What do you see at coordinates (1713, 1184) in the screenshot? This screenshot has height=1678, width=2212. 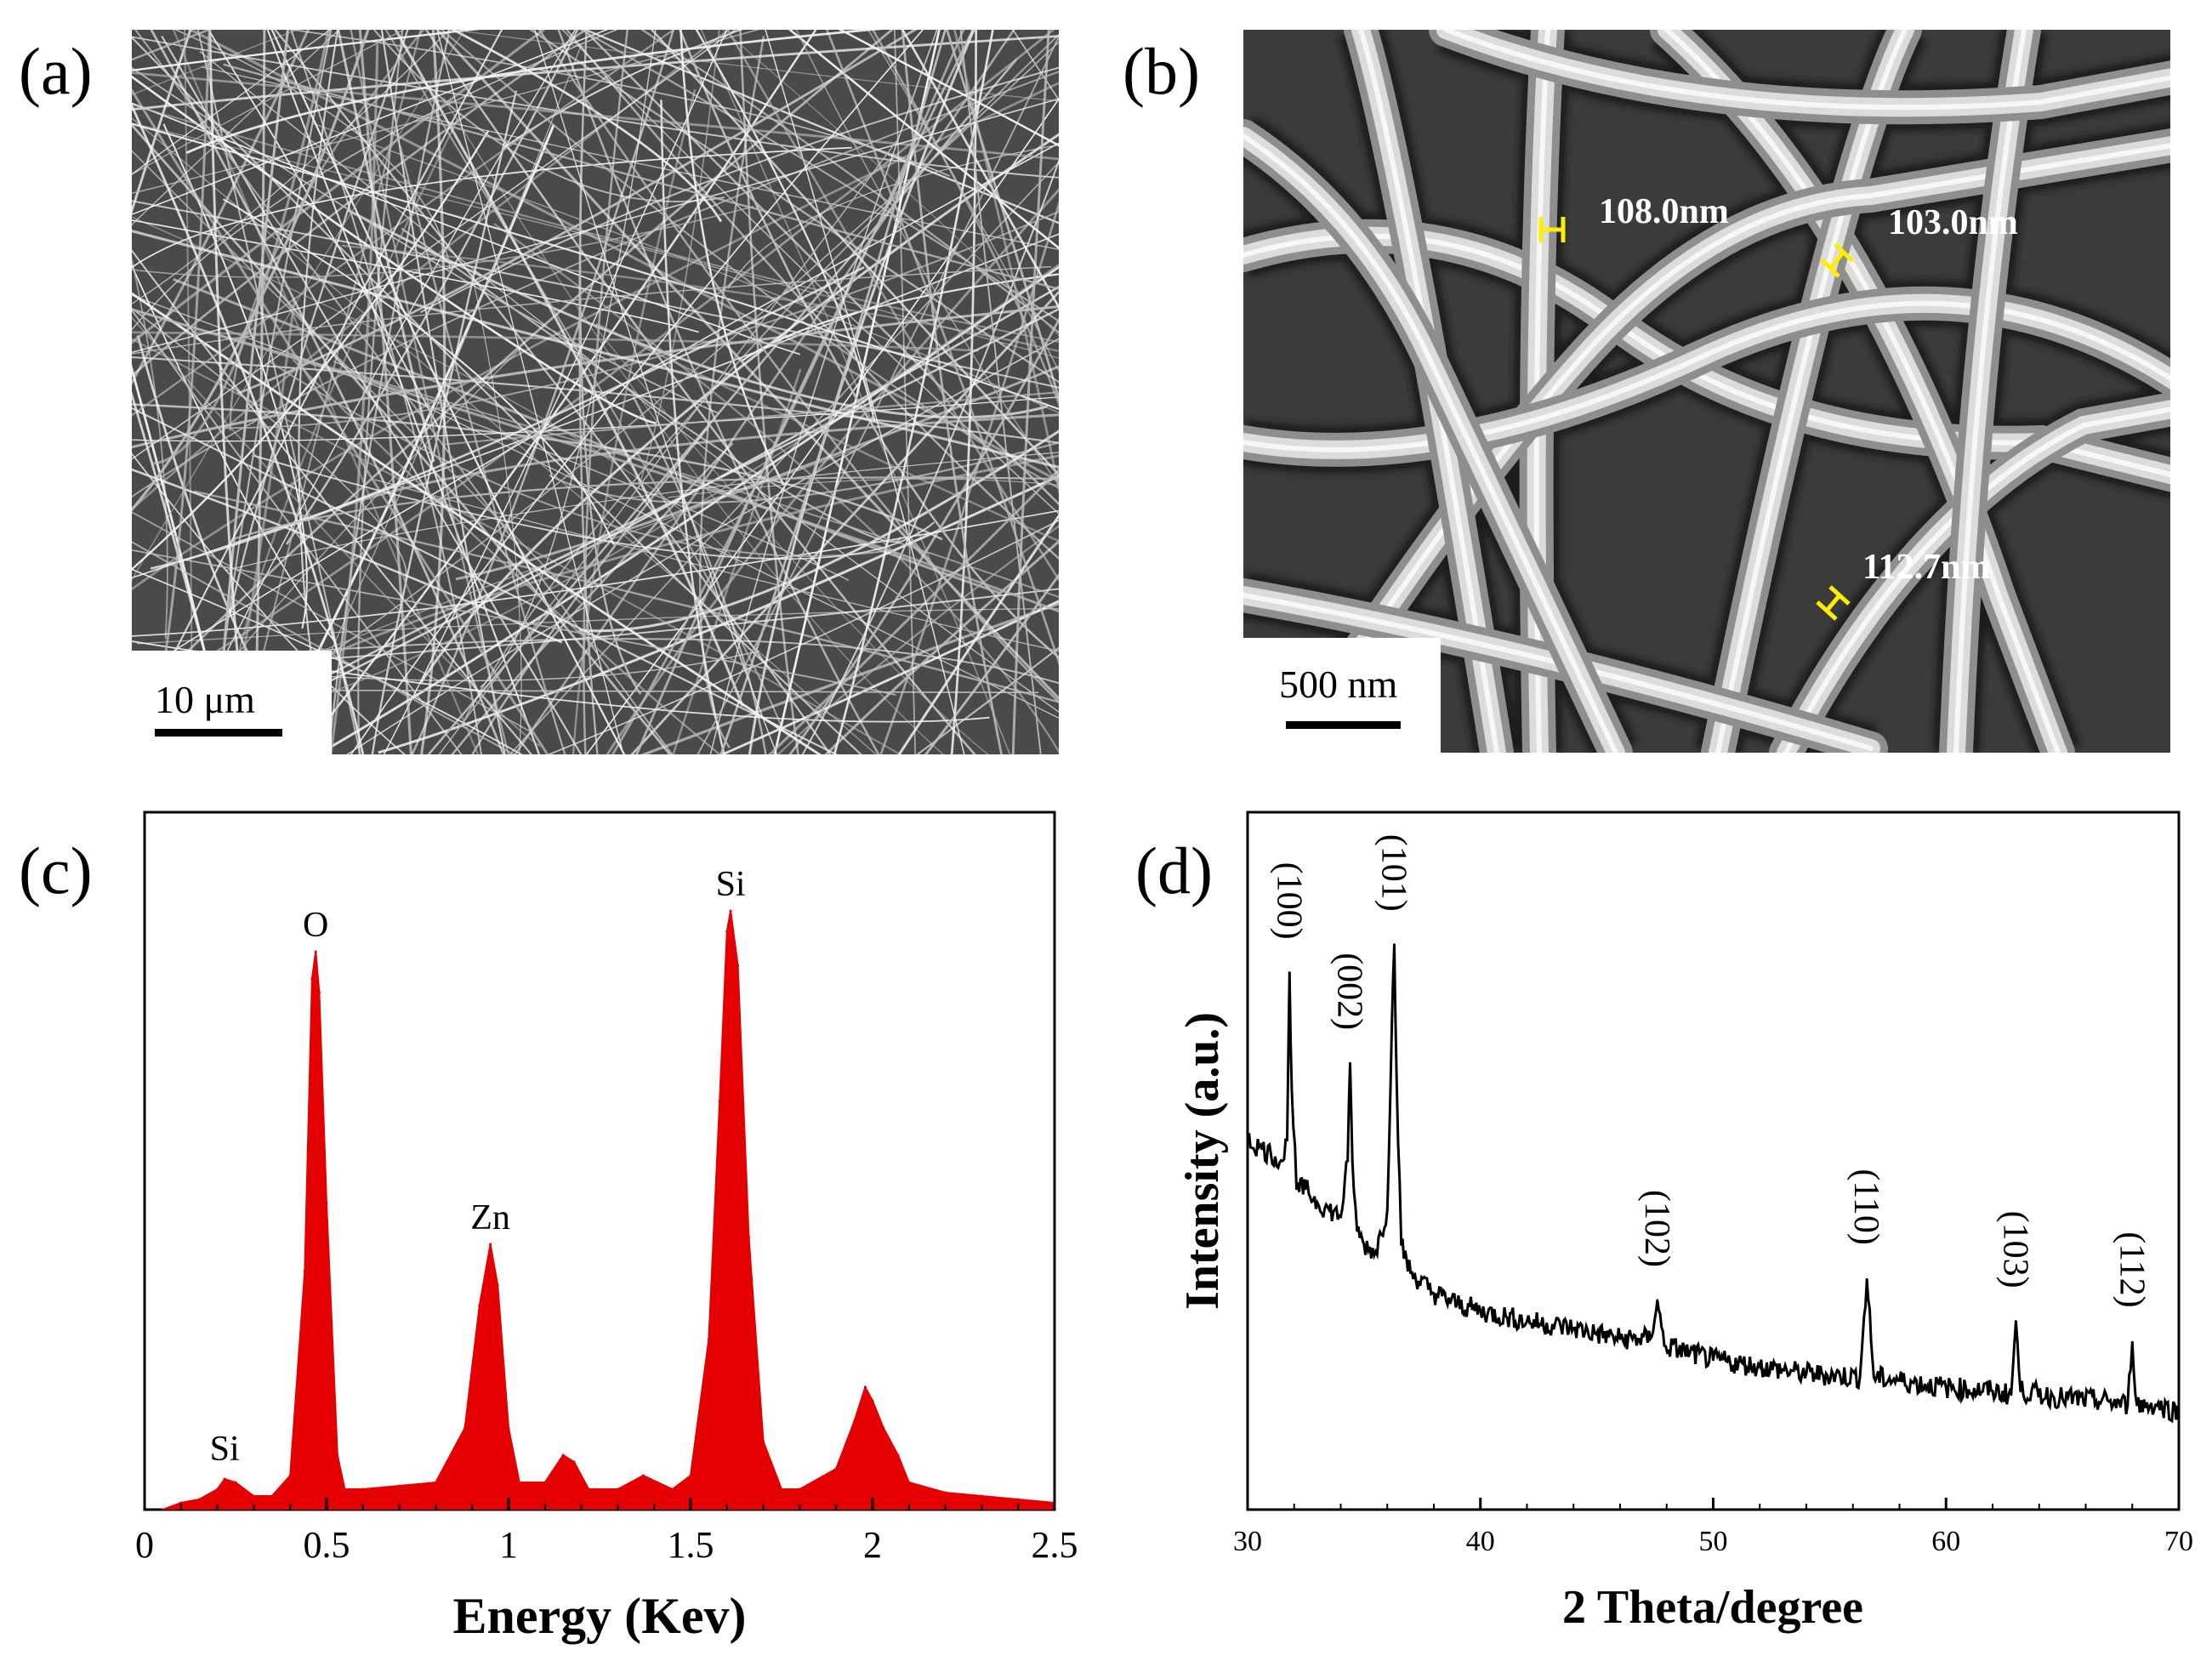 I see `xrd-trace` at bounding box center [1713, 1184].